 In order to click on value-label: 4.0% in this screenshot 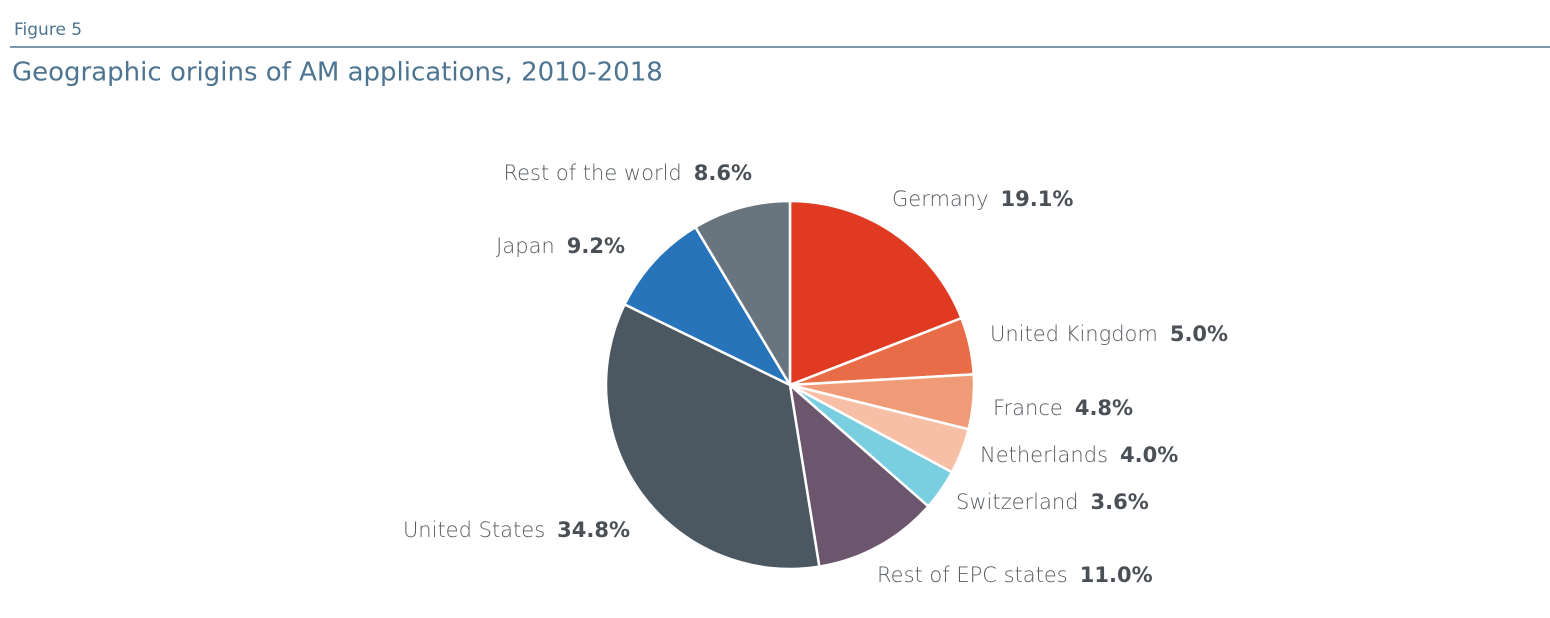, I will do `click(1149, 455)`.